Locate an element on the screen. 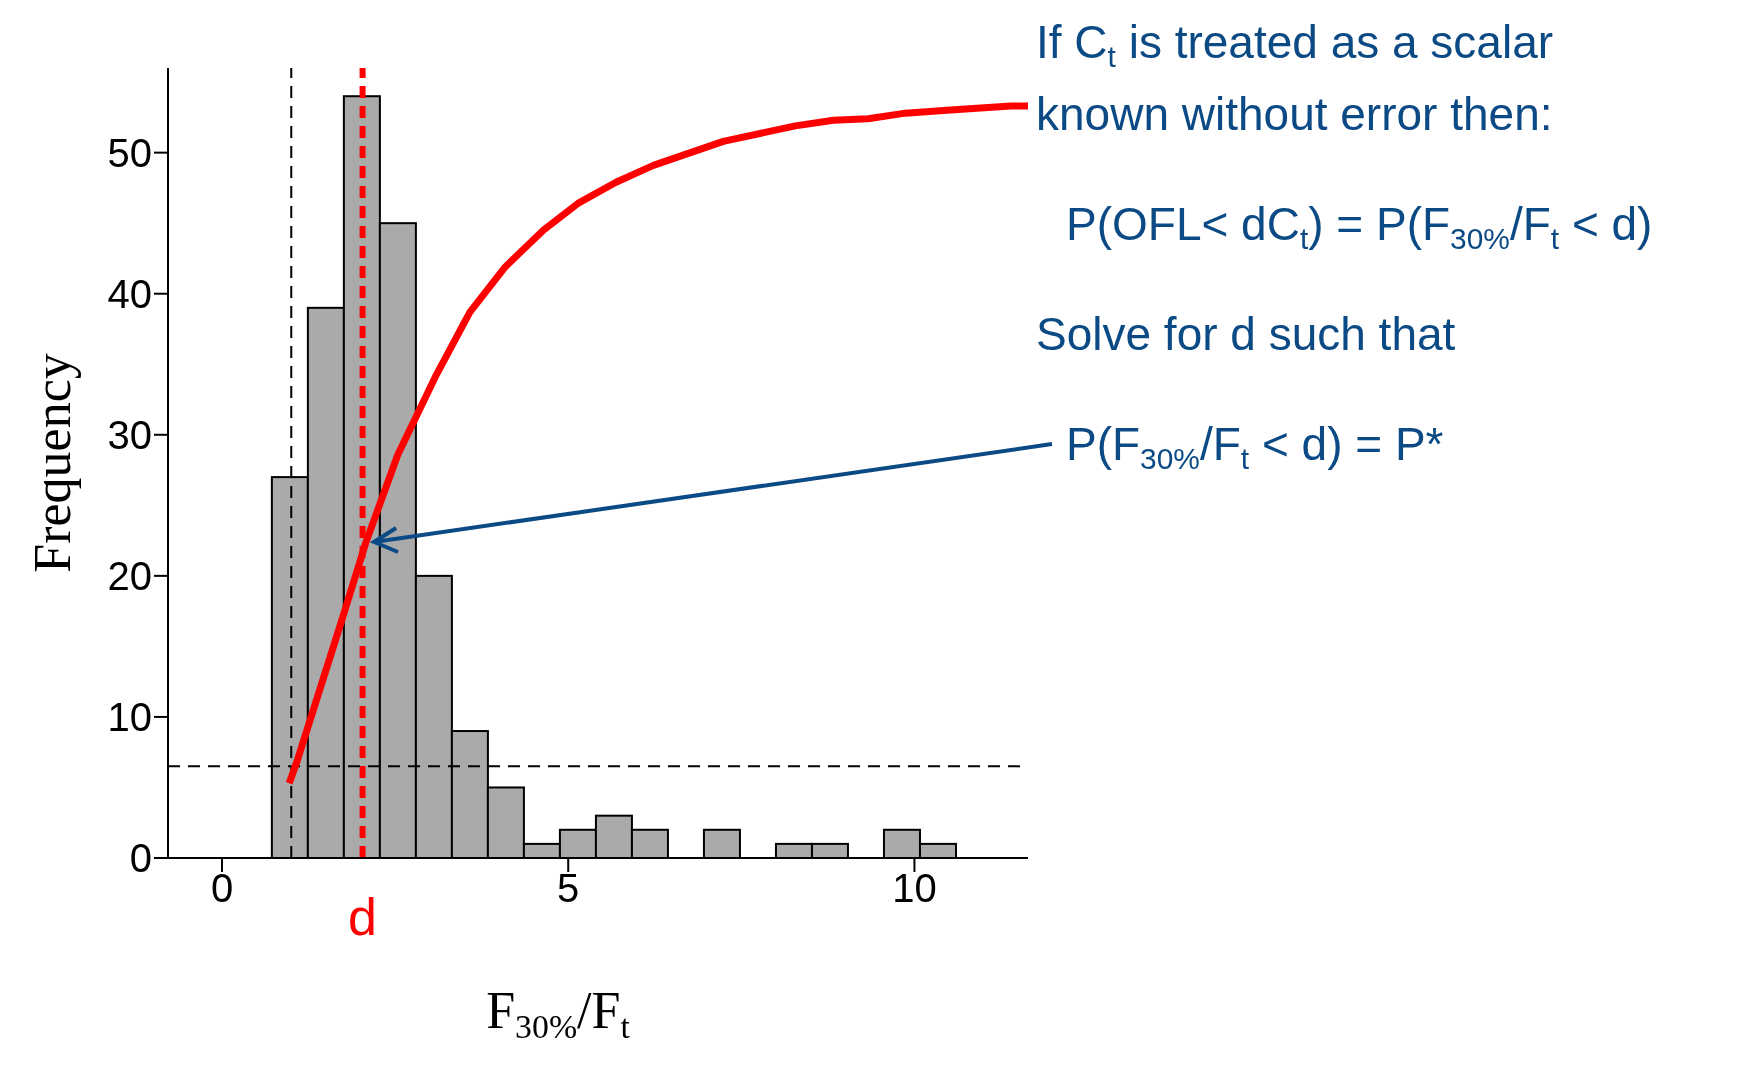 This screenshot has width=1754, height=1071. y-tick-label: 10 is located at coordinates (129, 717).